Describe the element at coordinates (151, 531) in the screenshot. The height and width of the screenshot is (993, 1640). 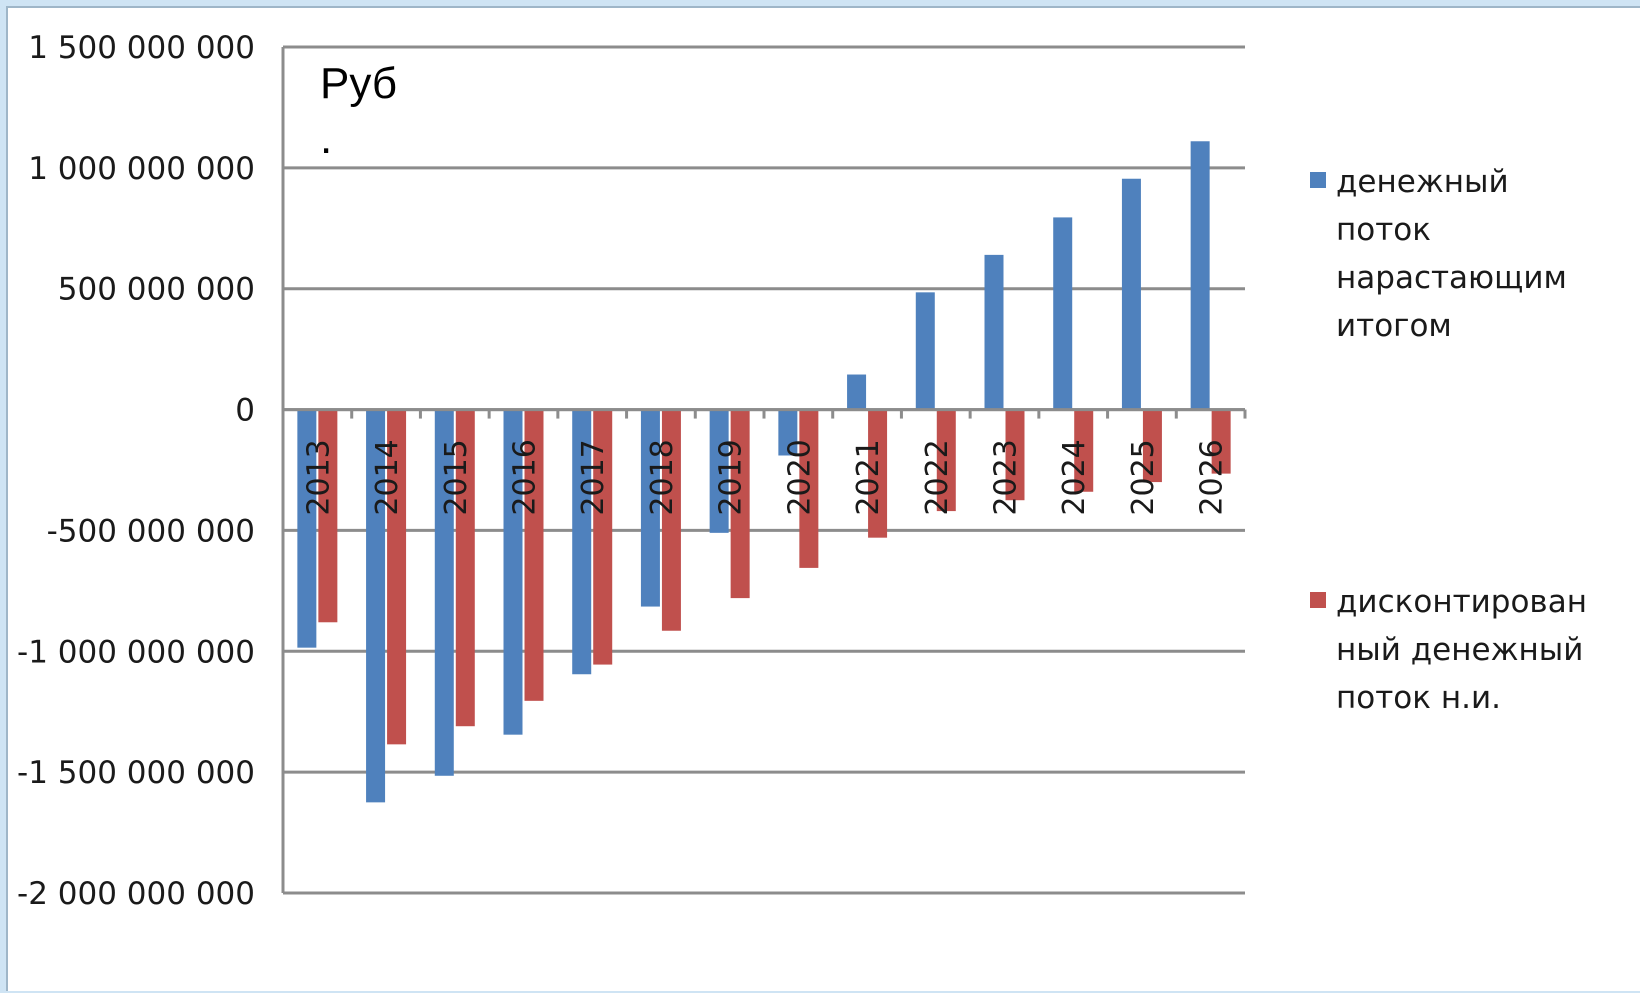
I see `y-tick-label: -500 000 000` at that location.